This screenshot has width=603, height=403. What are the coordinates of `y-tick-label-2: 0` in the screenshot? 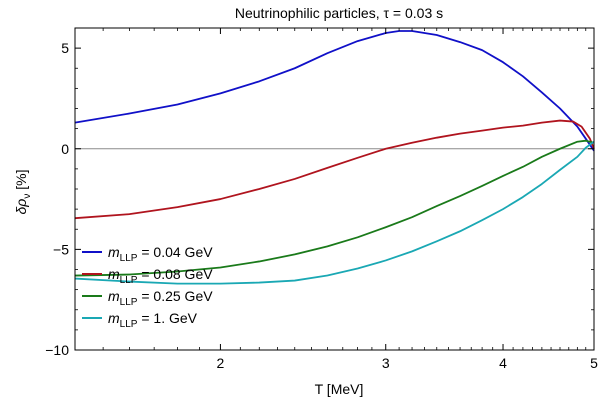 It's located at (65, 149).